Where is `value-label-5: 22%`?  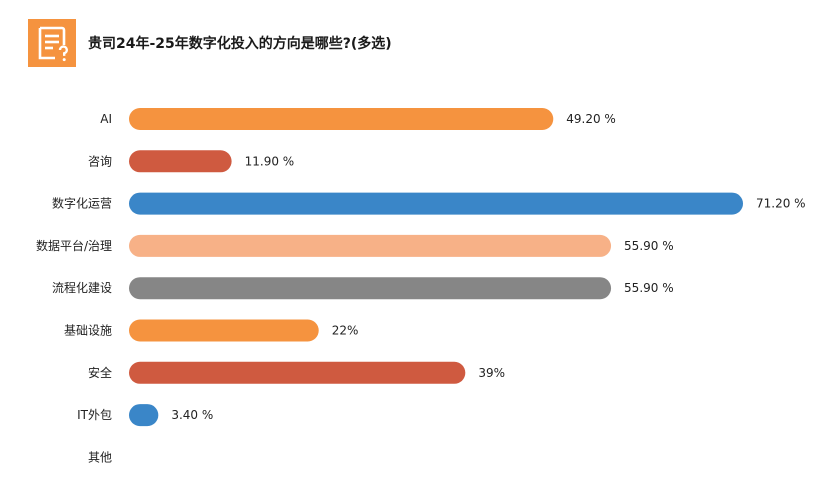 value-label-5: 22% is located at coordinates (345, 331).